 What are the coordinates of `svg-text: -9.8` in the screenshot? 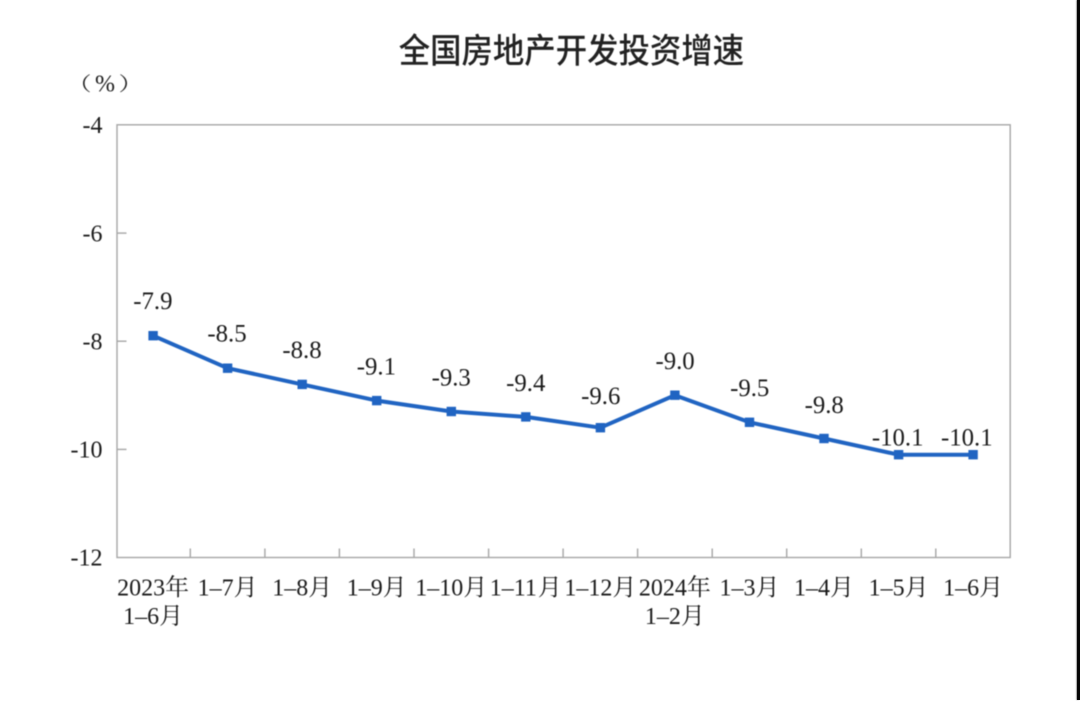 It's located at (824, 405).